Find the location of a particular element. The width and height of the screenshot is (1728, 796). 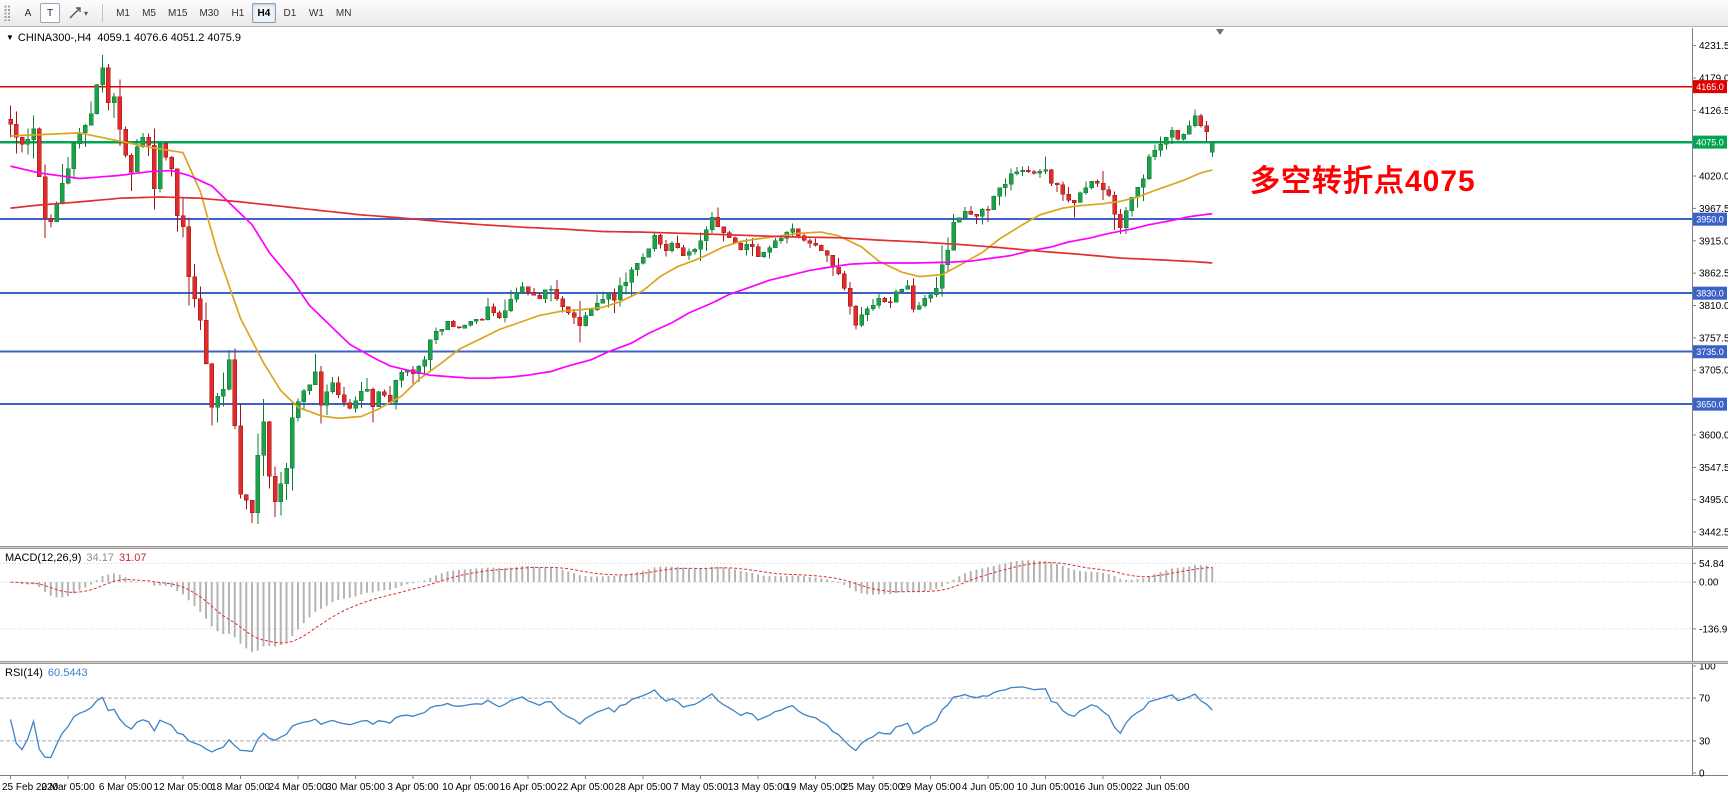

chart-title: ▼ CHINA300-,H4 4059.1 4076.6 4051.2 4075.9 is located at coordinates (123, 38).